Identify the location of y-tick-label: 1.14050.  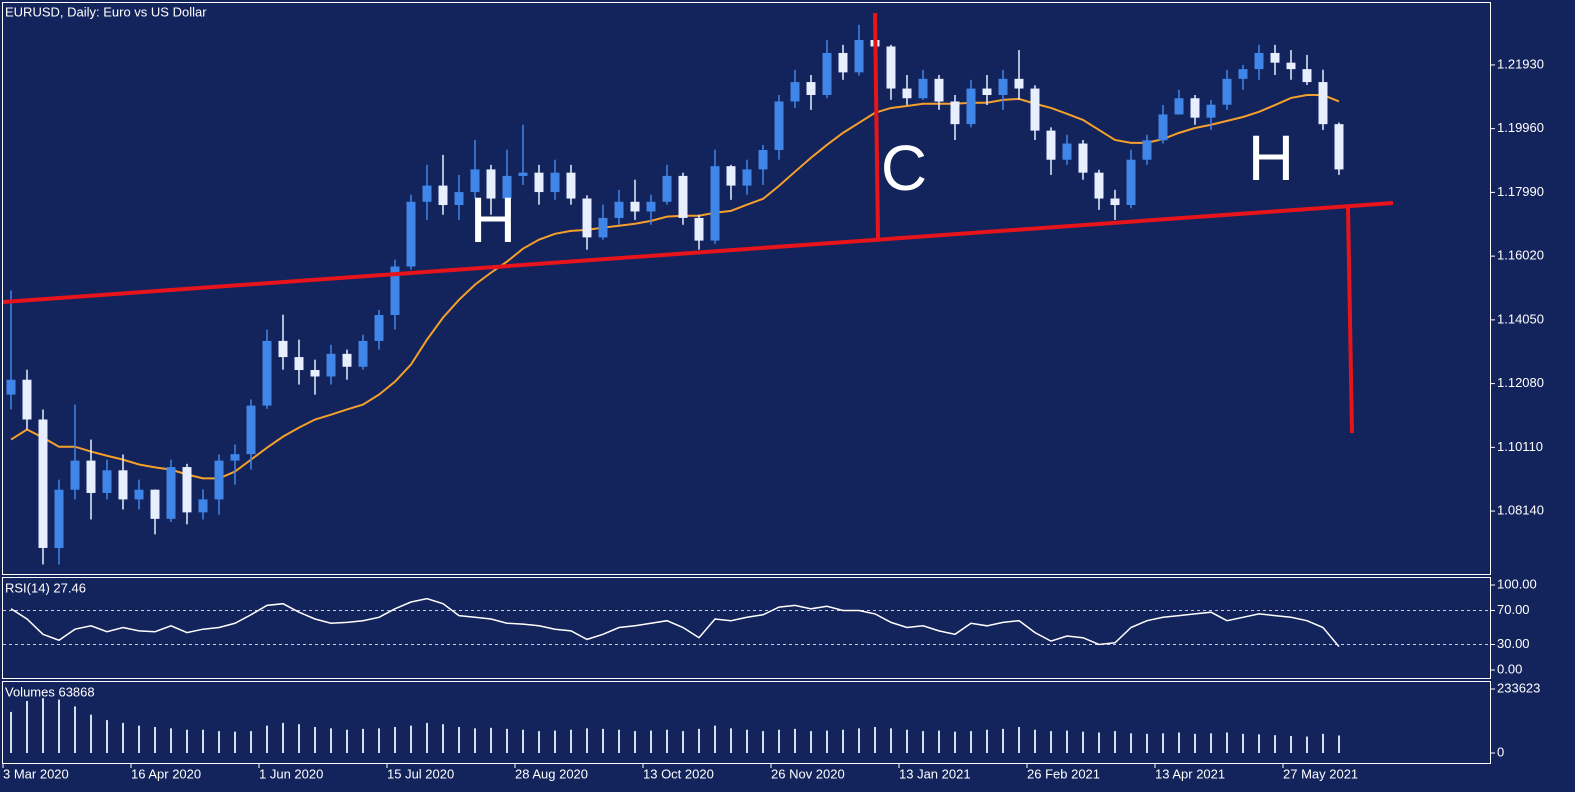
(1520, 318).